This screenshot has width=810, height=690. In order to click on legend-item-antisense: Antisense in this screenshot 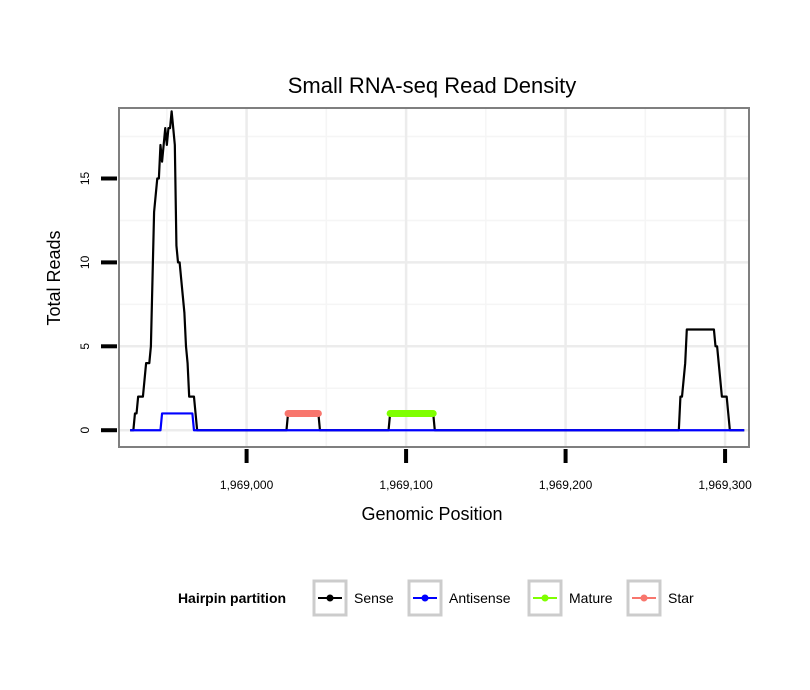, I will do `click(459, 598)`.